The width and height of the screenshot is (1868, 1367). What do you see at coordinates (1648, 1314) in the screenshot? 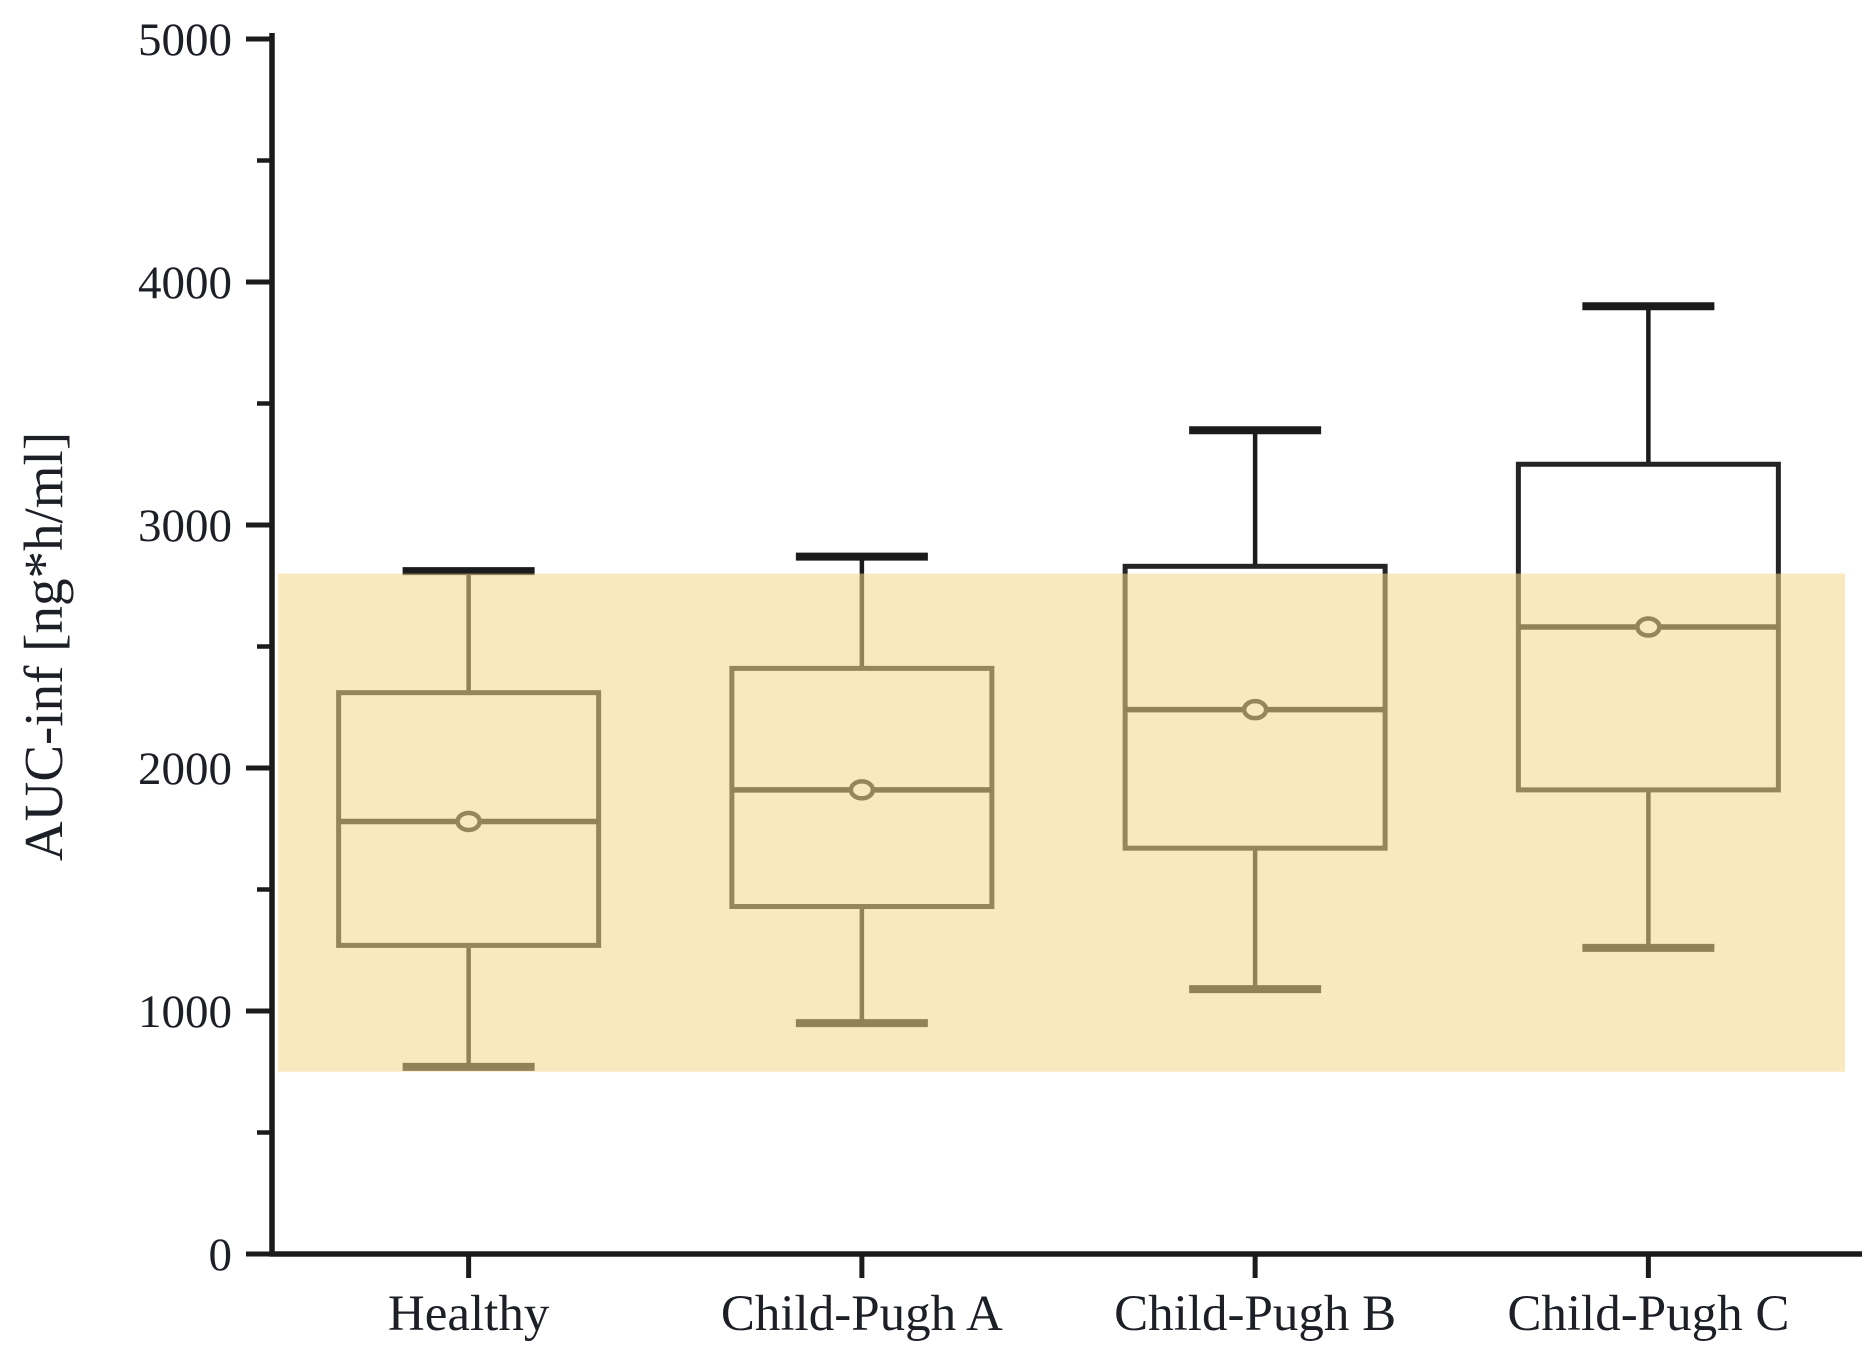
I see `x-tick-label-child-pugh-c: Child-Pugh C` at bounding box center [1648, 1314].